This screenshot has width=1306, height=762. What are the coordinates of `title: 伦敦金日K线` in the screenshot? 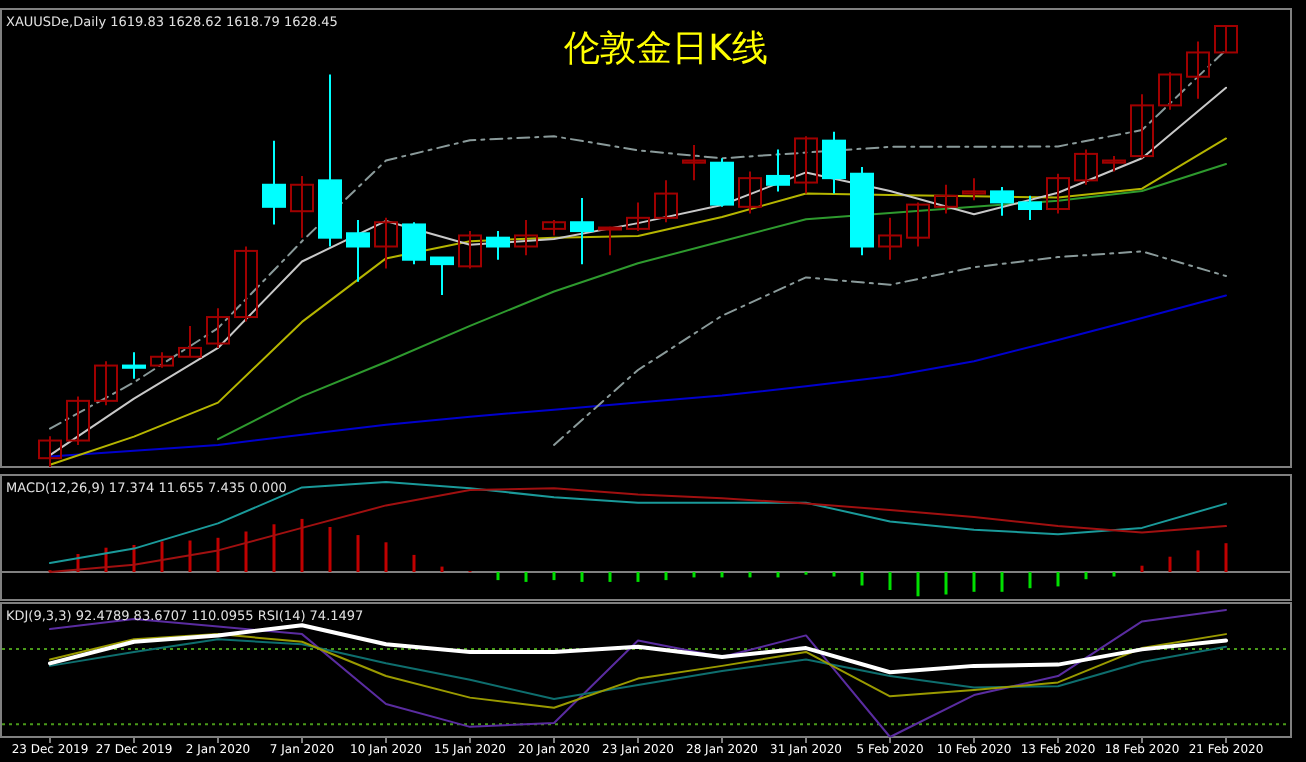 It's located at (666, 49).